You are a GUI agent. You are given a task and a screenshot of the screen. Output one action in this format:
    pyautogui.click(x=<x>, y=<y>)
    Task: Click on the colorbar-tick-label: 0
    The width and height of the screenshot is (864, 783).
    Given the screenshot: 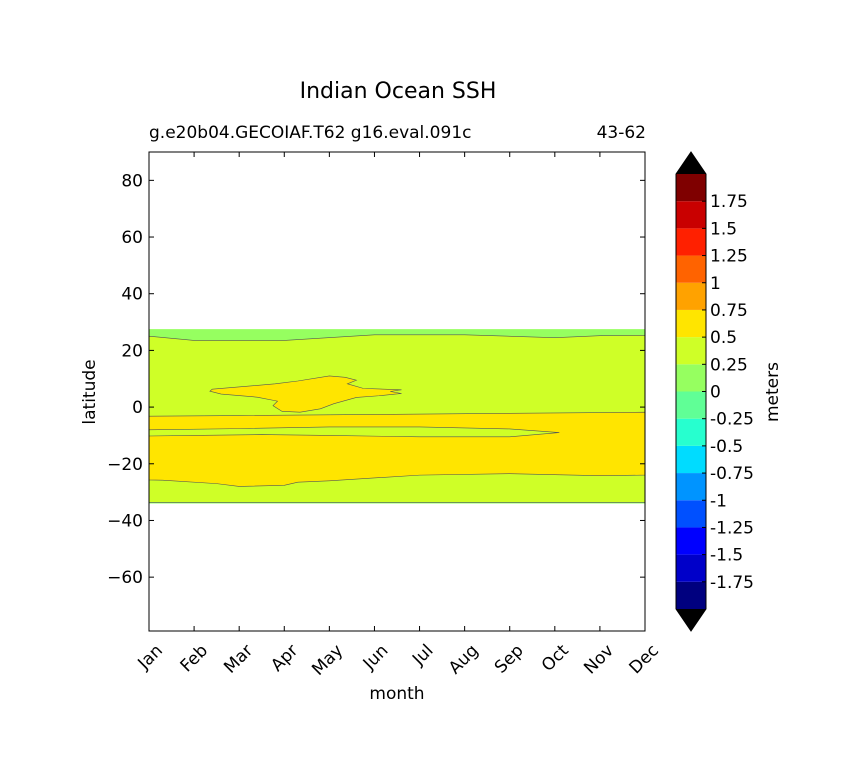 What is the action you would take?
    pyautogui.click(x=715, y=393)
    